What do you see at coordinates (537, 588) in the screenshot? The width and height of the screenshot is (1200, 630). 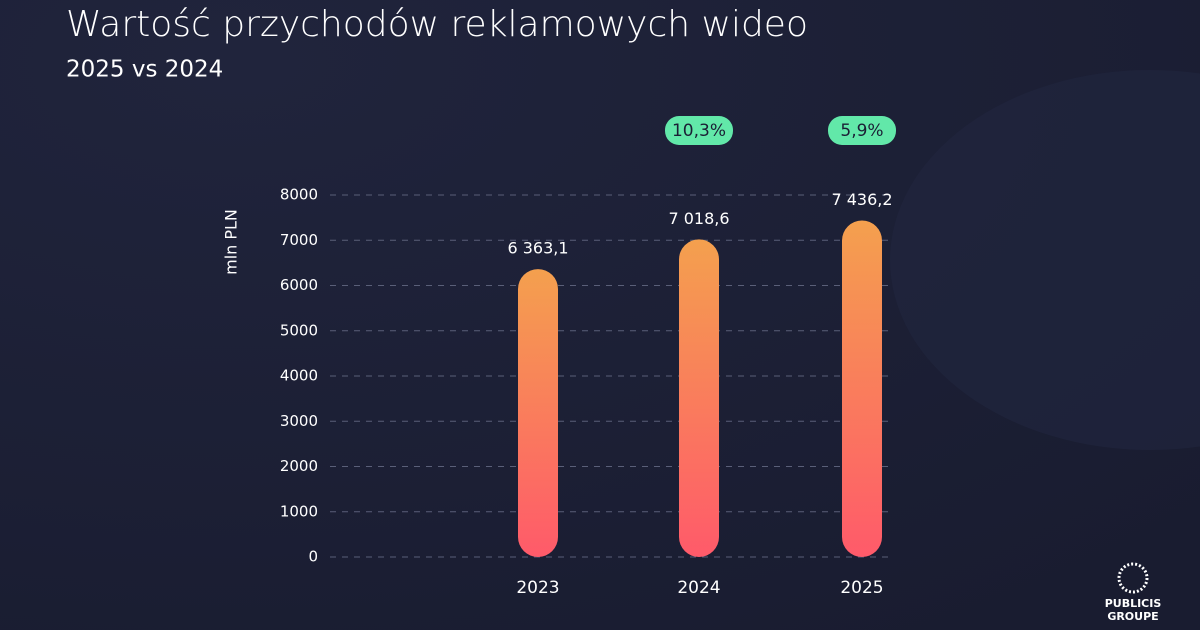 I see `x-tick-label: 2023` at bounding box center [537, 588].